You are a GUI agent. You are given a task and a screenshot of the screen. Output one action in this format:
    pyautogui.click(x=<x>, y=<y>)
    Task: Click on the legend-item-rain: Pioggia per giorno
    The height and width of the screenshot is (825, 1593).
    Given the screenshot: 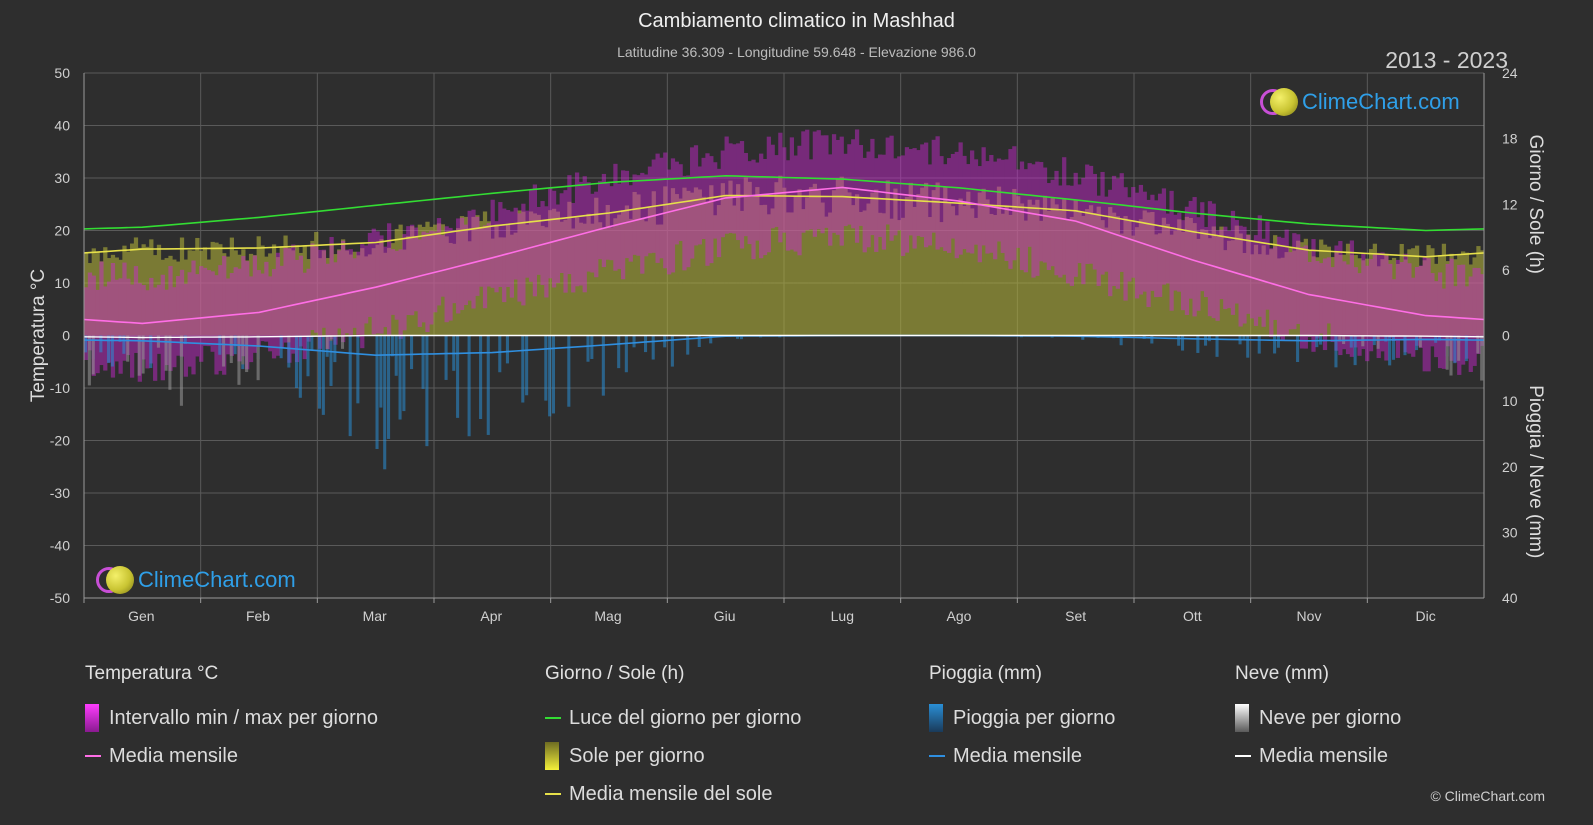 What is the action you would take?
    pyautogui.click(x=1022, y=718)
    